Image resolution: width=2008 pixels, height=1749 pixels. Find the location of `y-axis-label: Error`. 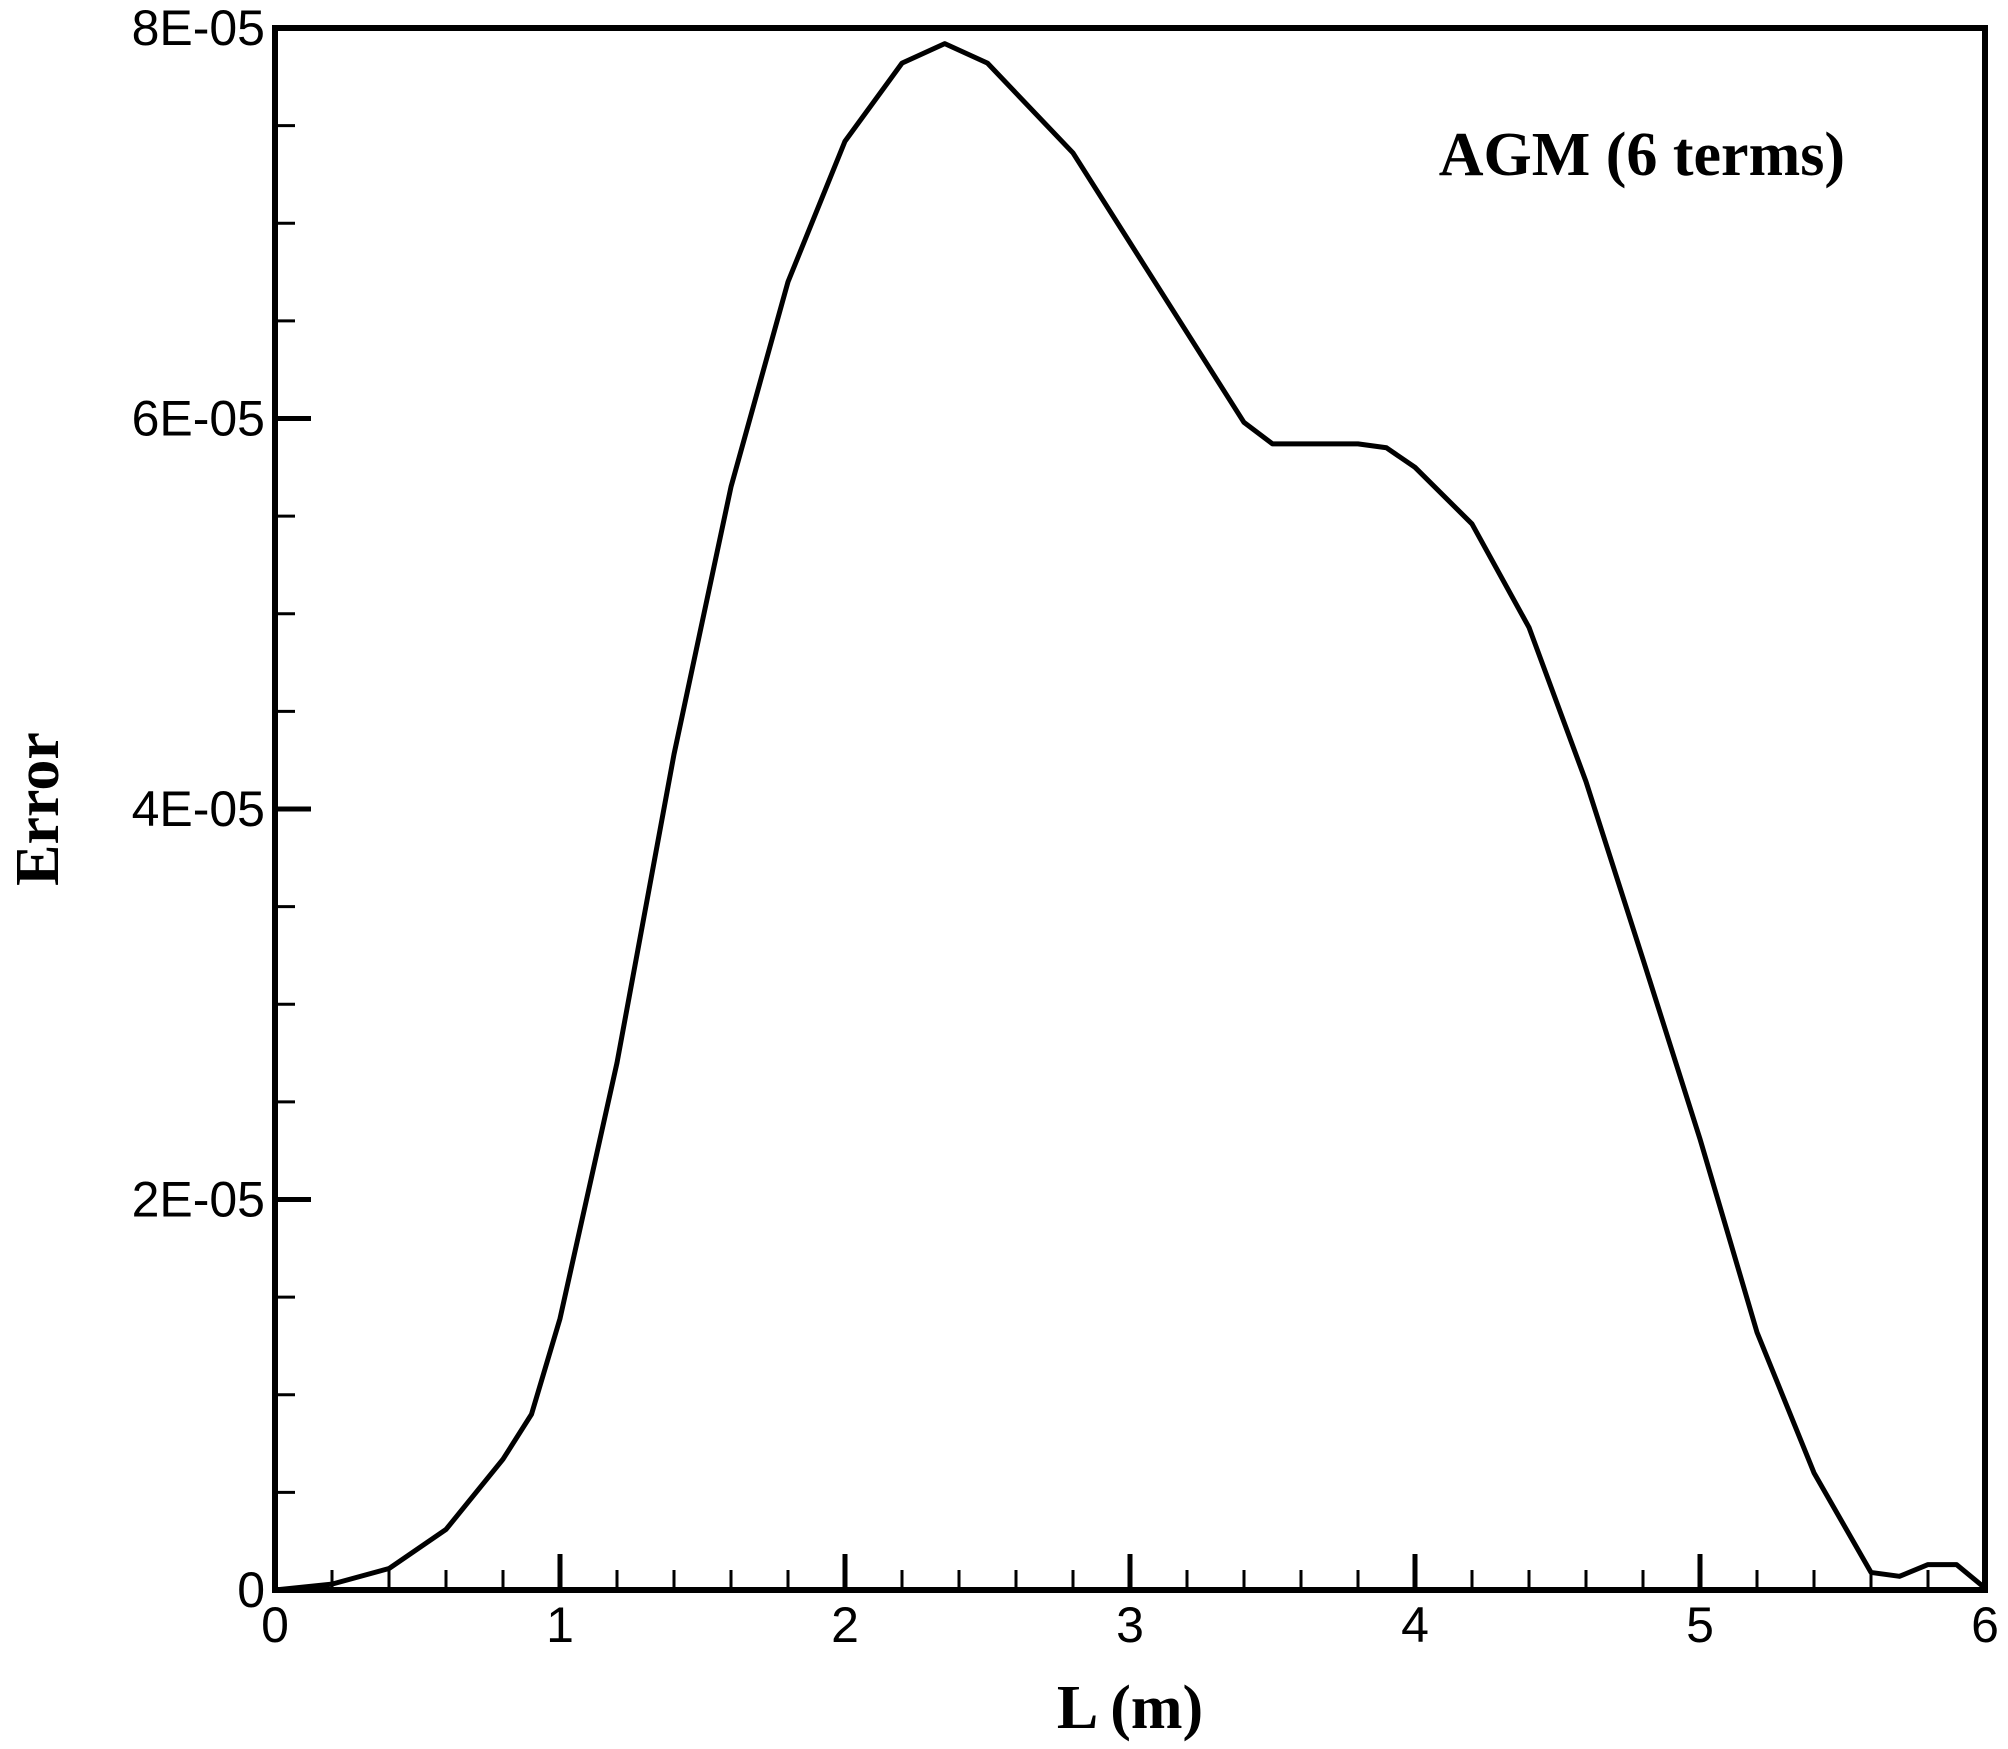

y-axis-label: Error is located at coordinates (38, 809).